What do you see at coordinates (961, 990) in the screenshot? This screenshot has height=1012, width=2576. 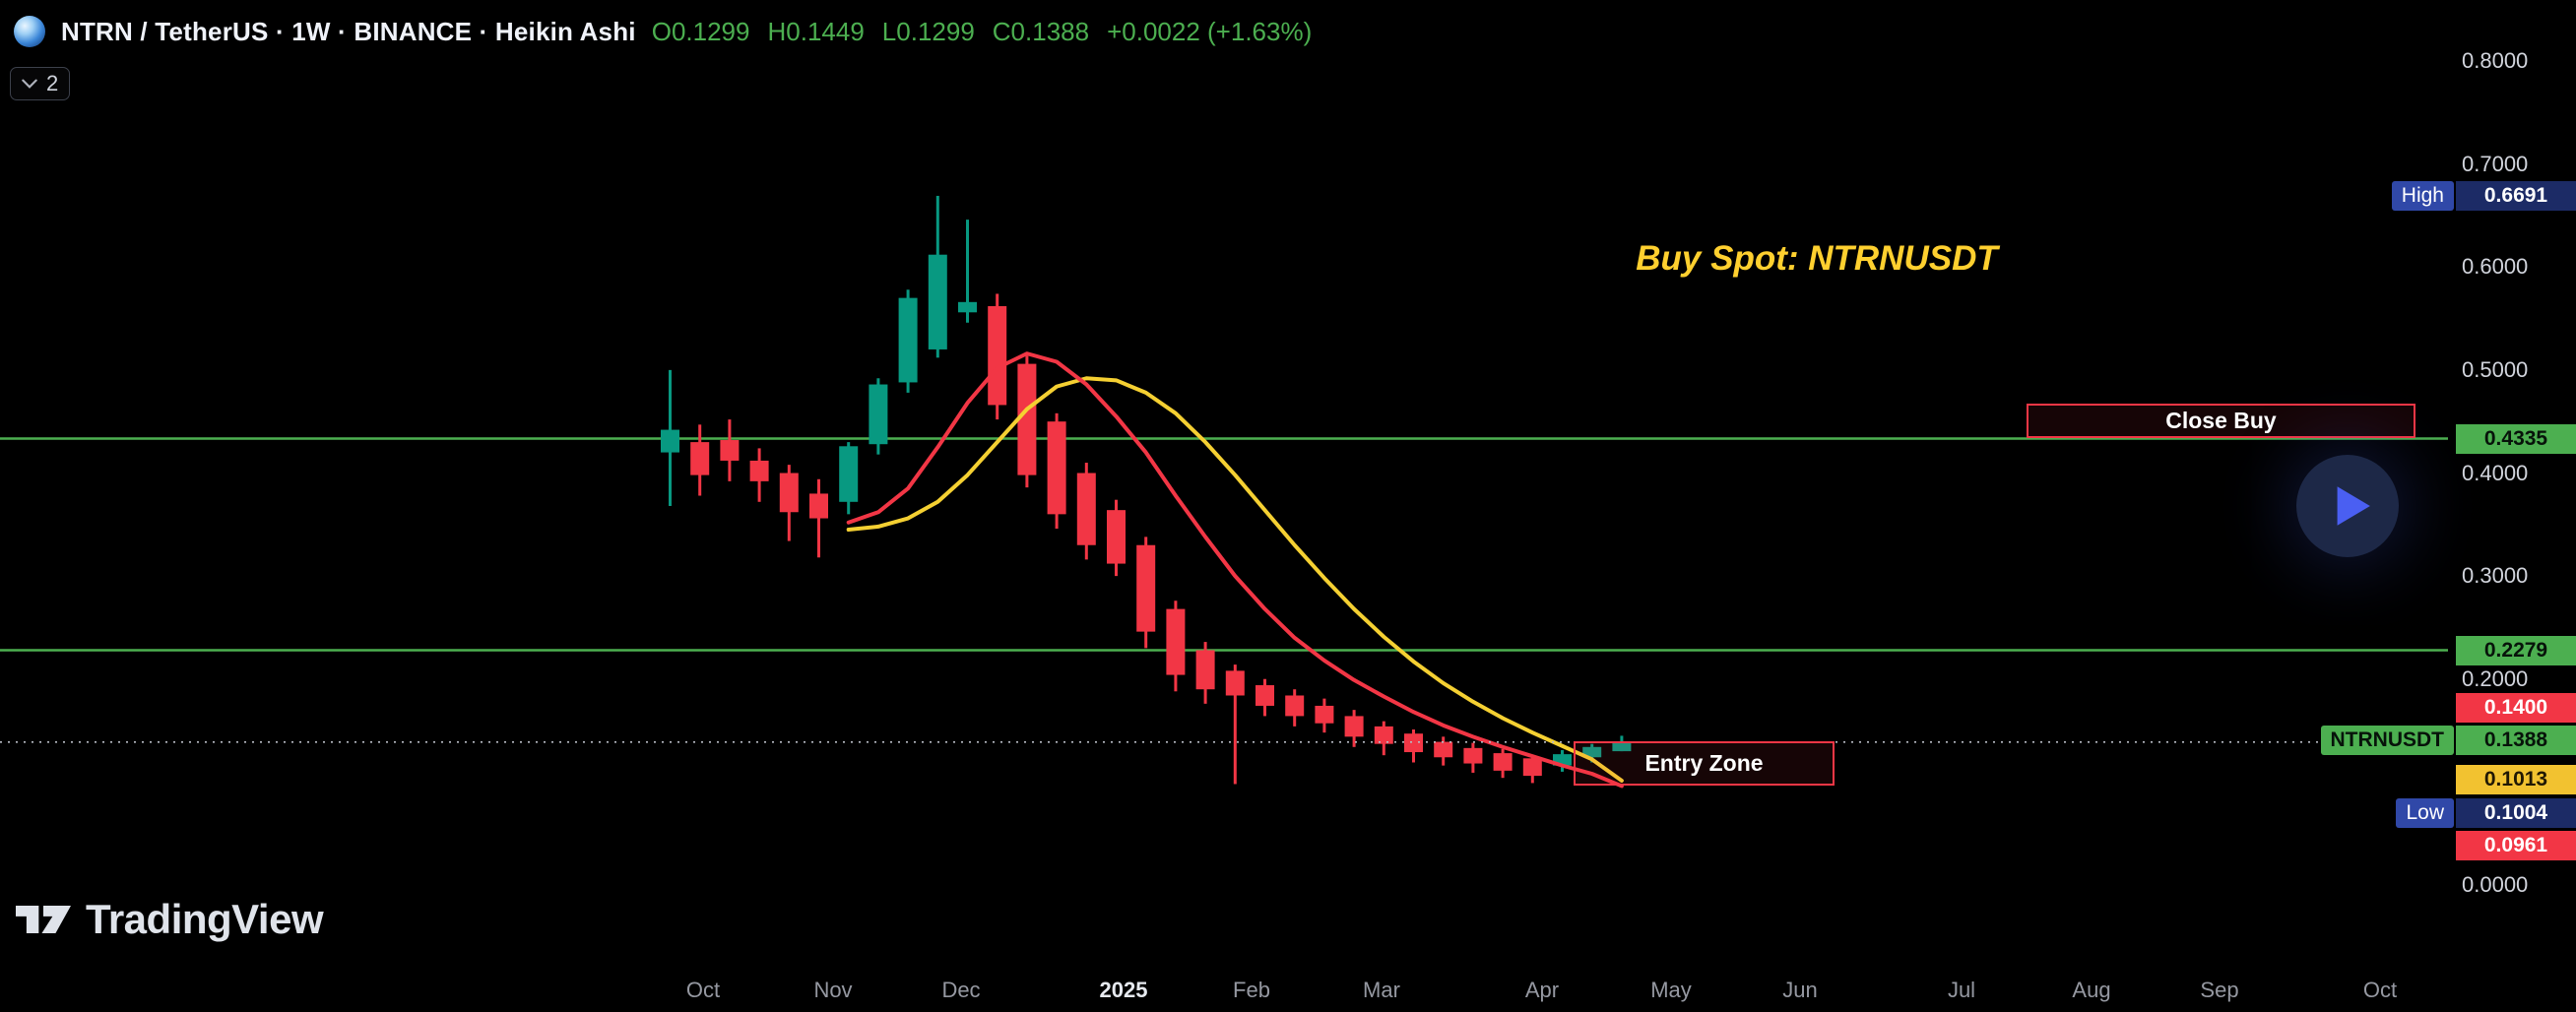 I see `time-axis-label: Dec` at bounding box center [961, 990].